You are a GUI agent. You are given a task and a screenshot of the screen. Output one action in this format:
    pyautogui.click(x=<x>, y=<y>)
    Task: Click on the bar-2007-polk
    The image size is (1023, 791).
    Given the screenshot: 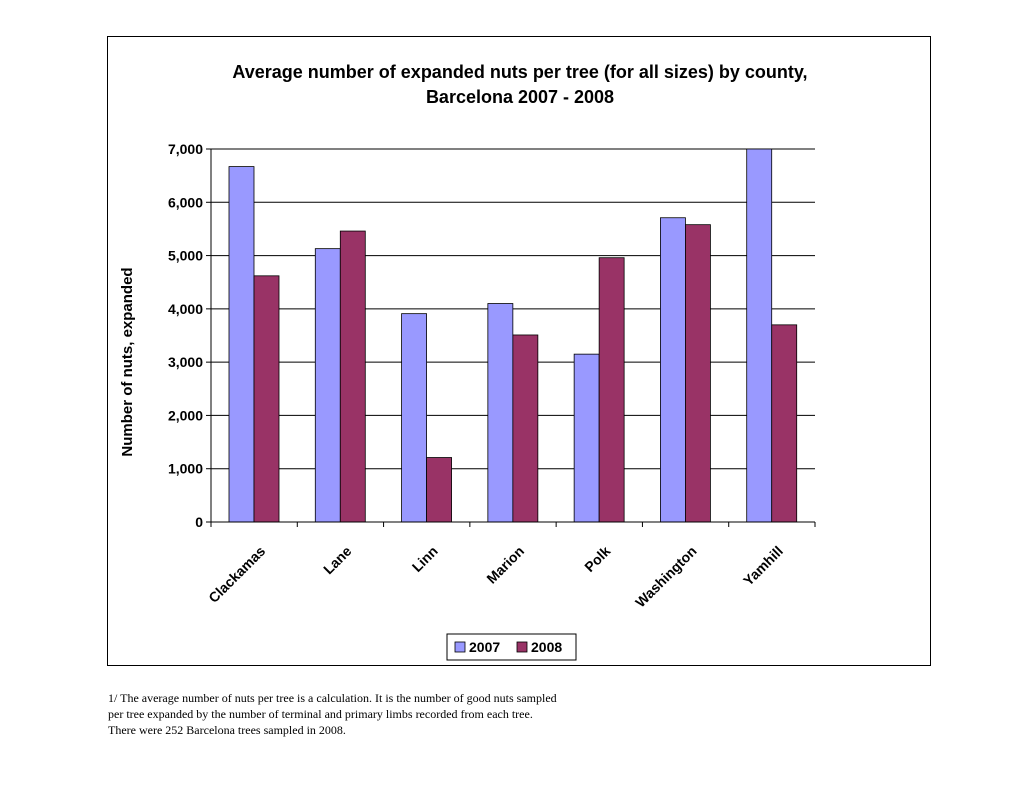 What is the action you would take?
    pyautogui.click(x=586, y=438)
    